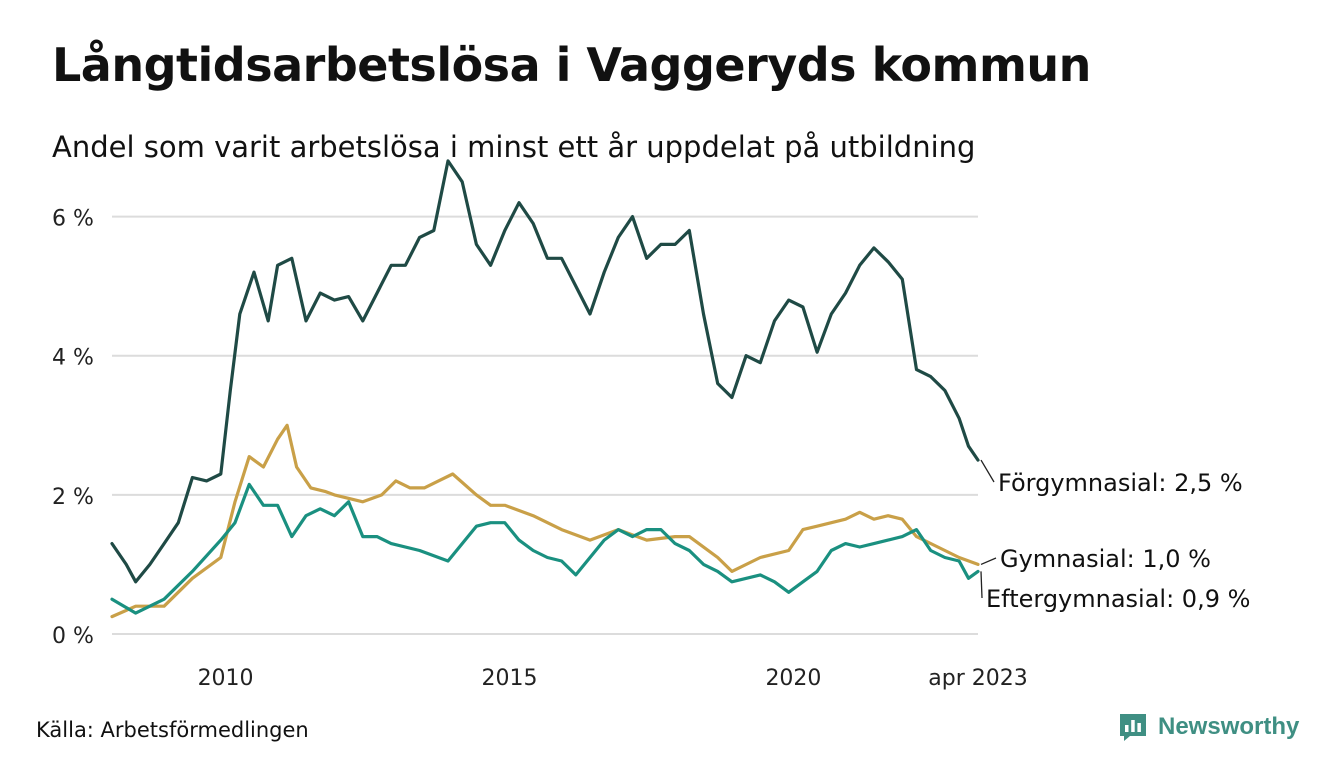 The height and width of the screenshot is (780, 1340). I want to click on y-tick-label: 2 %, so click(73, 497).